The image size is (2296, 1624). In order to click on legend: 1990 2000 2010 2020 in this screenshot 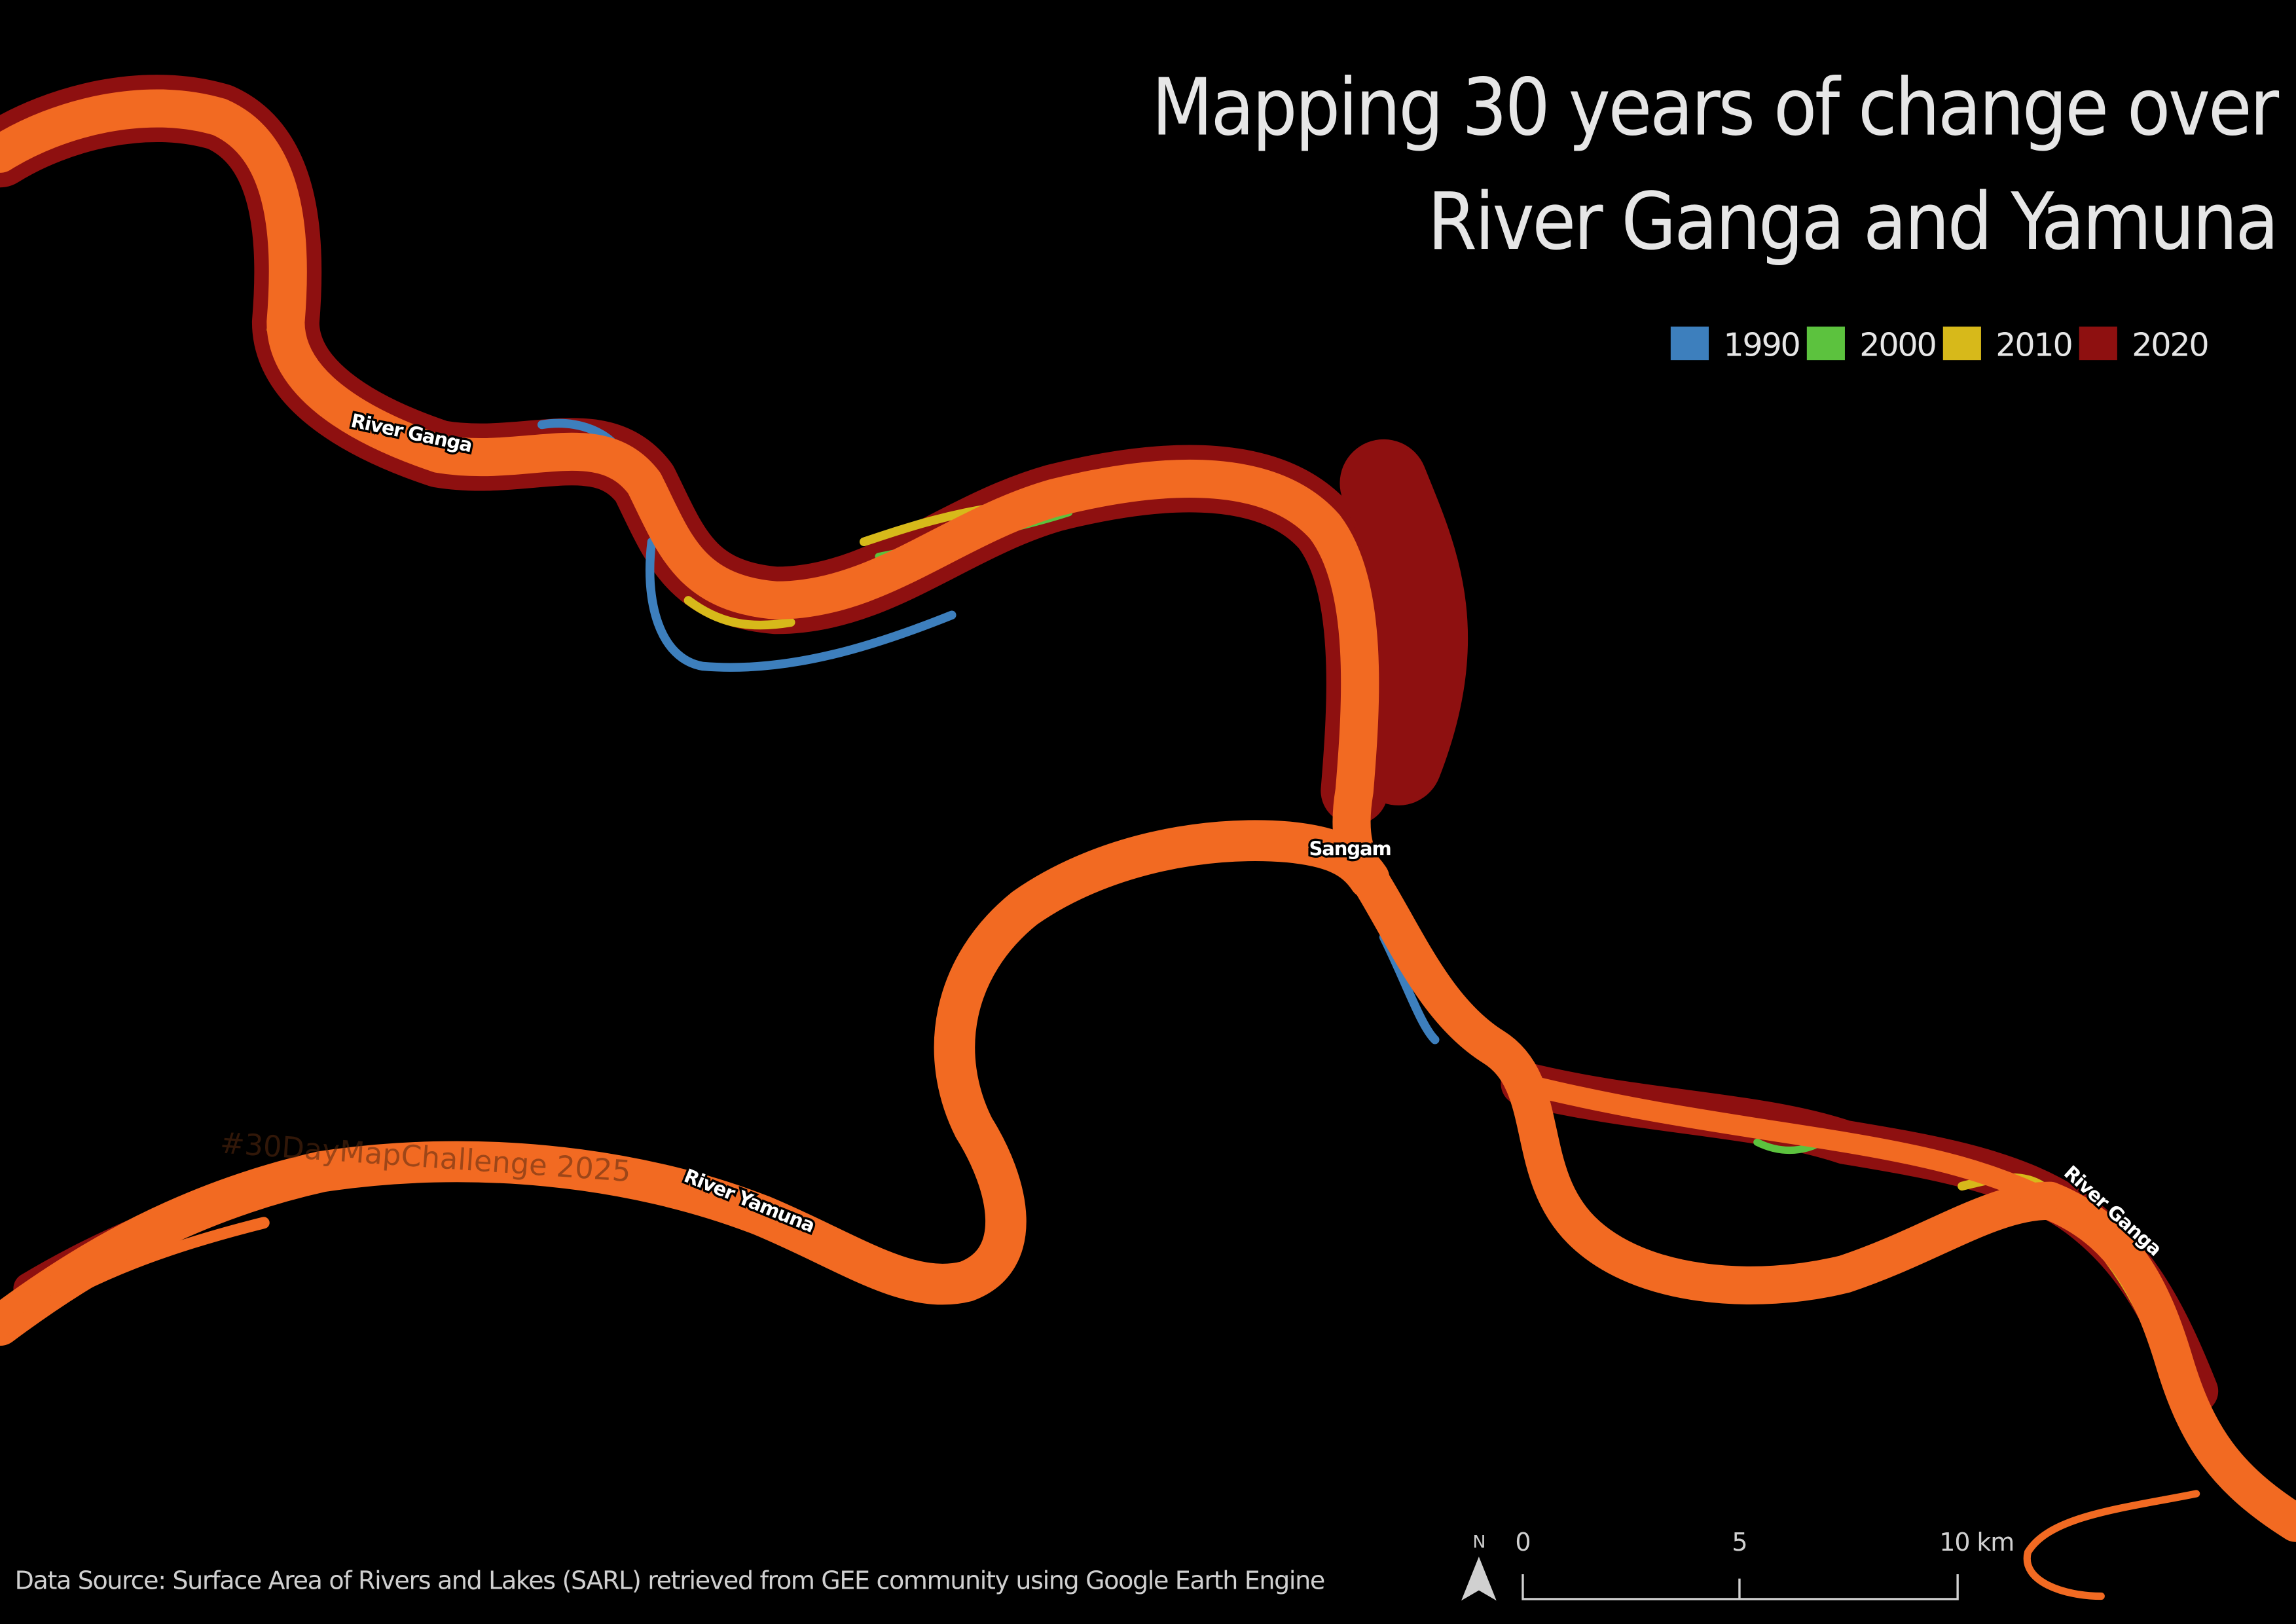, I will do `click(1940, 344)`.